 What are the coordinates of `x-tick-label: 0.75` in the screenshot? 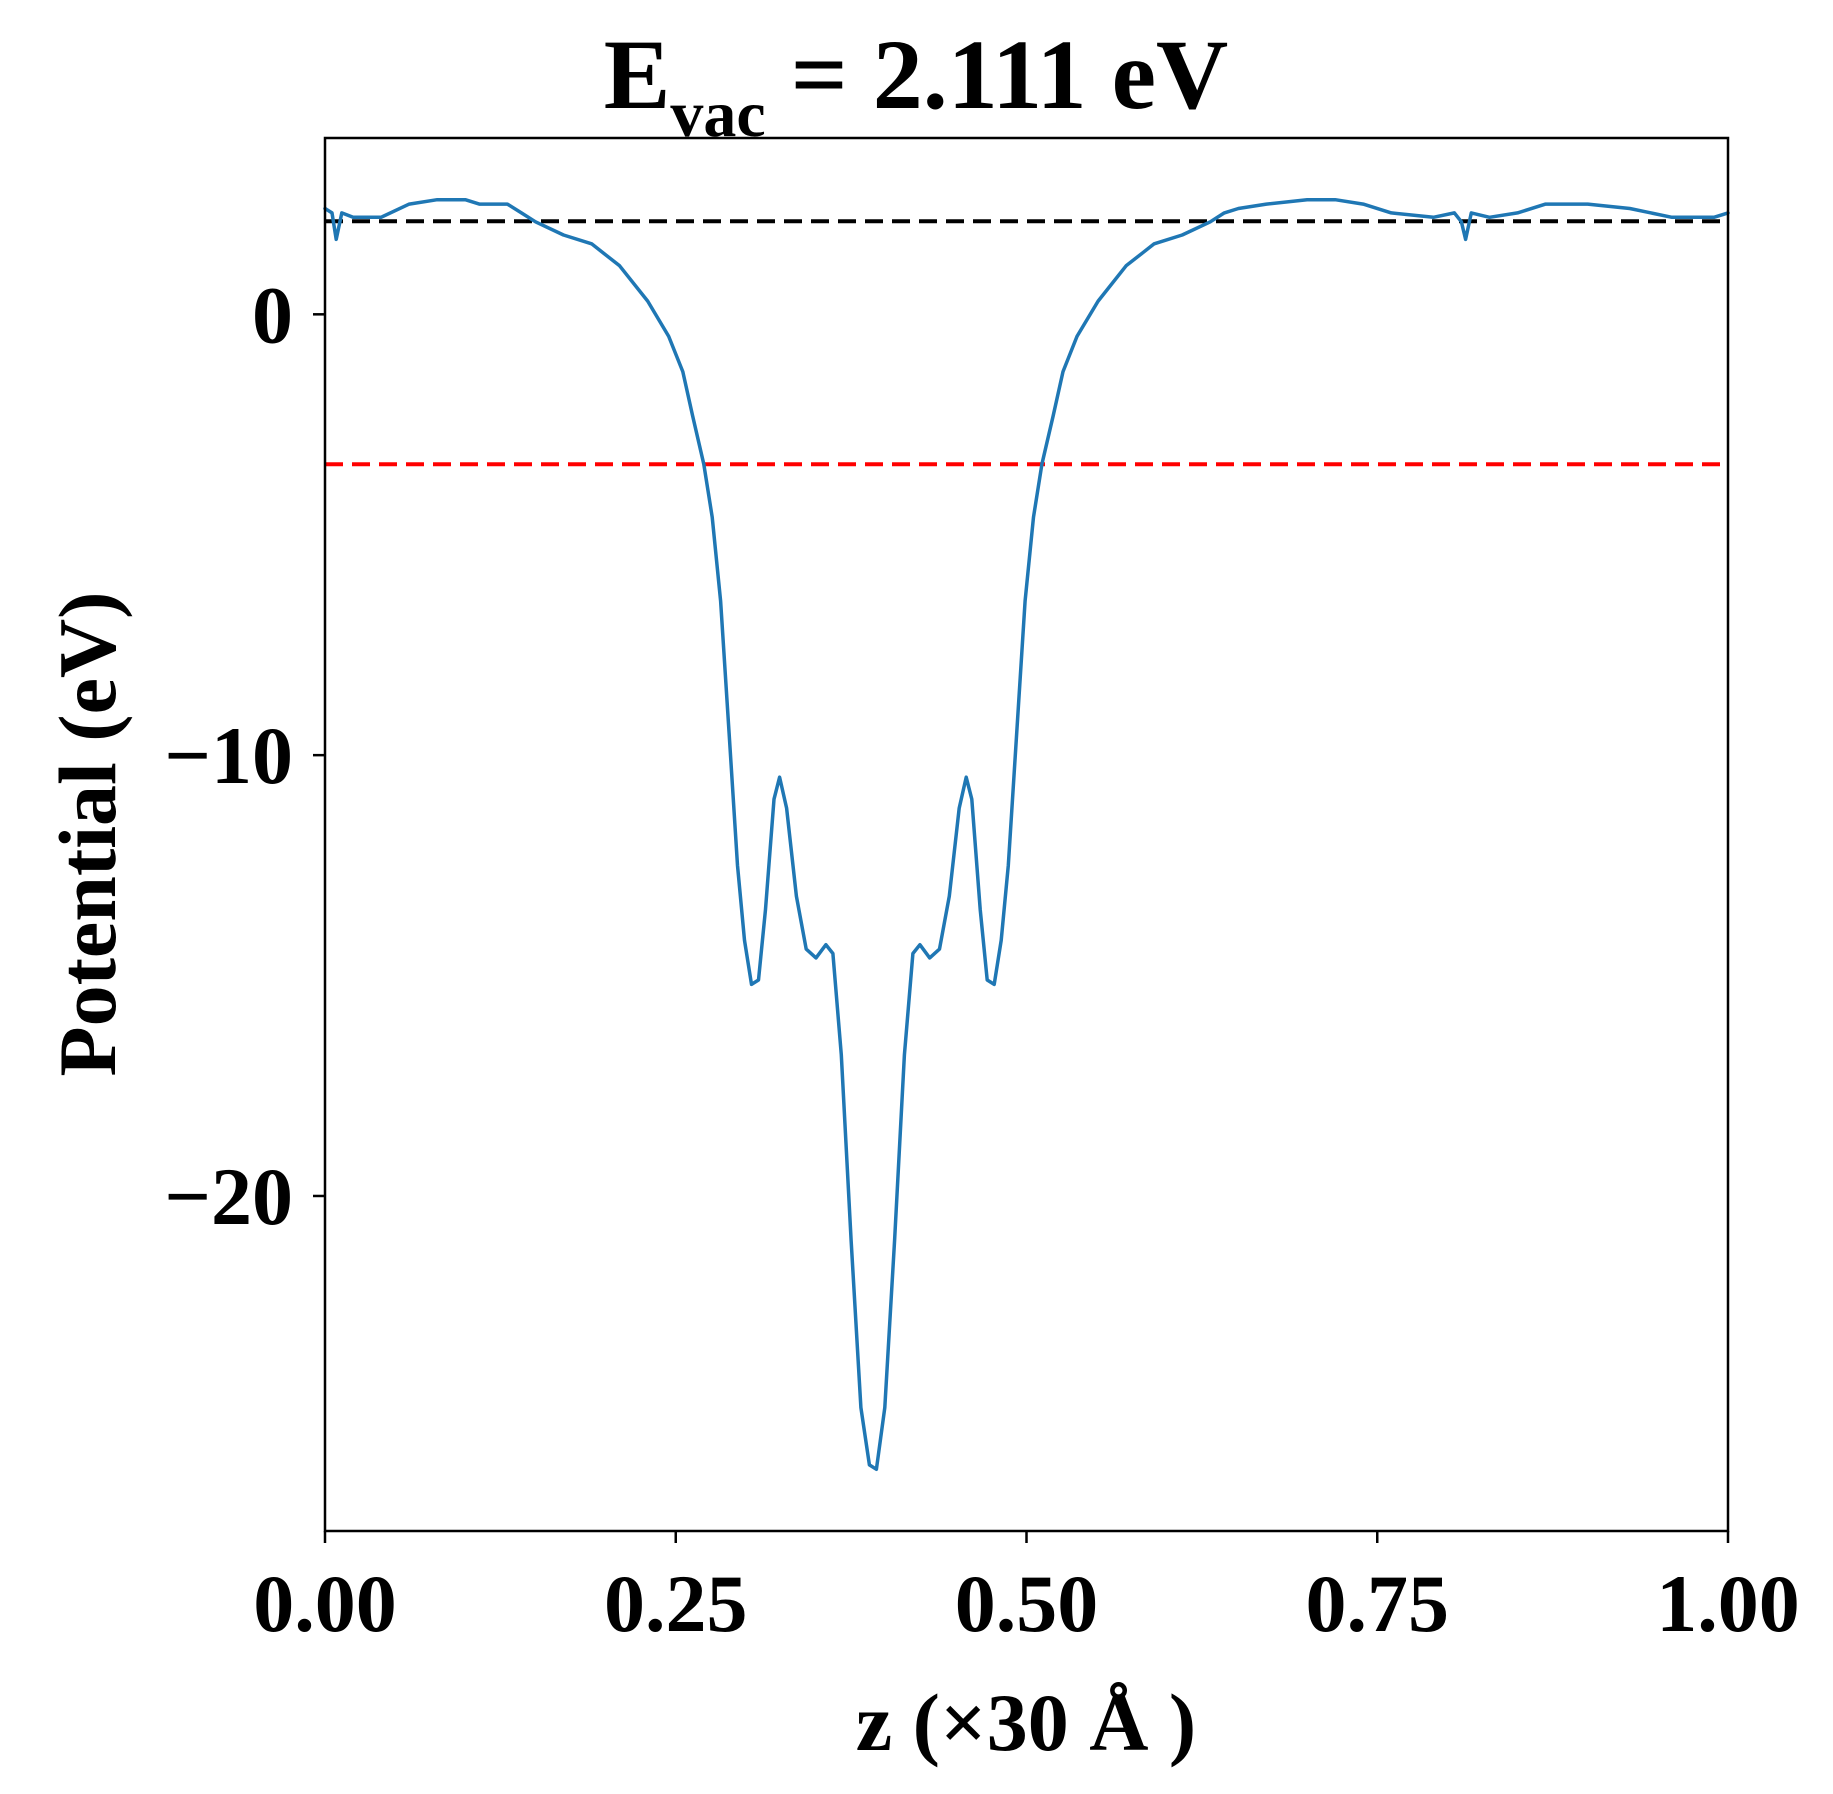 It's located at (1378, 1603).